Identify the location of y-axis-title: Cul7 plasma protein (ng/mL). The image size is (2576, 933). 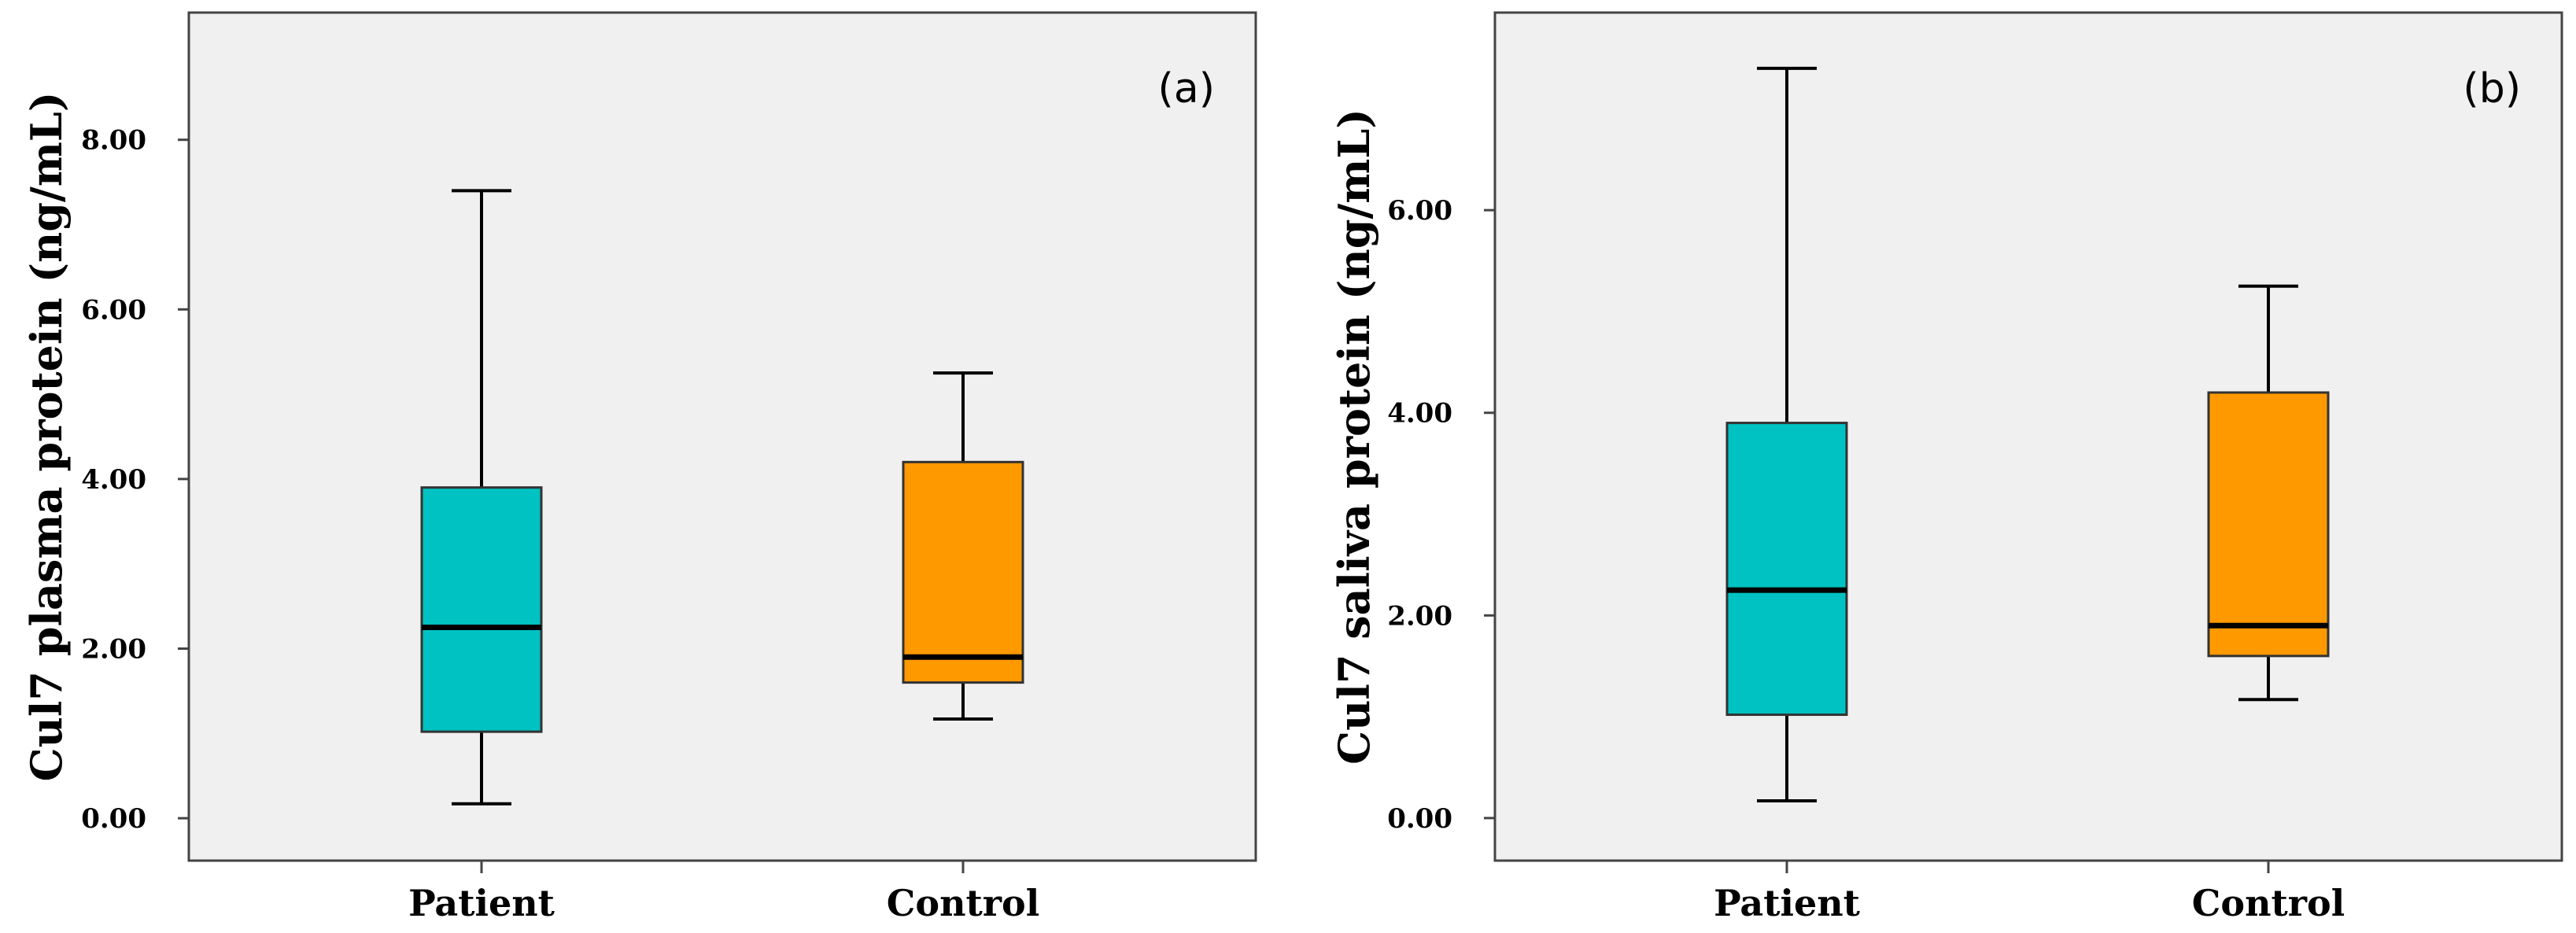
(46, 437).